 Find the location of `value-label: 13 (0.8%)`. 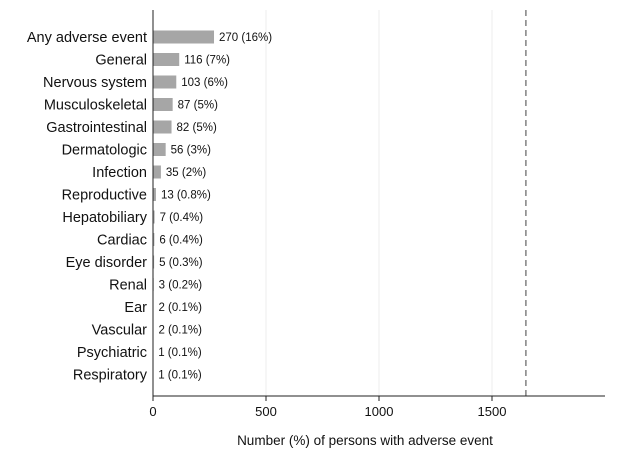

value-label: 13 (0.8%) is located at coordinates (186, 196).